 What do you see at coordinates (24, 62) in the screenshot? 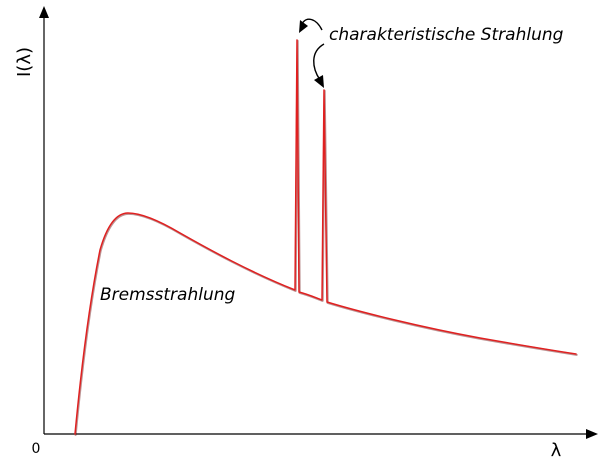
I see `y-axis-label: I(λ)` at bounding box center [24, 62].